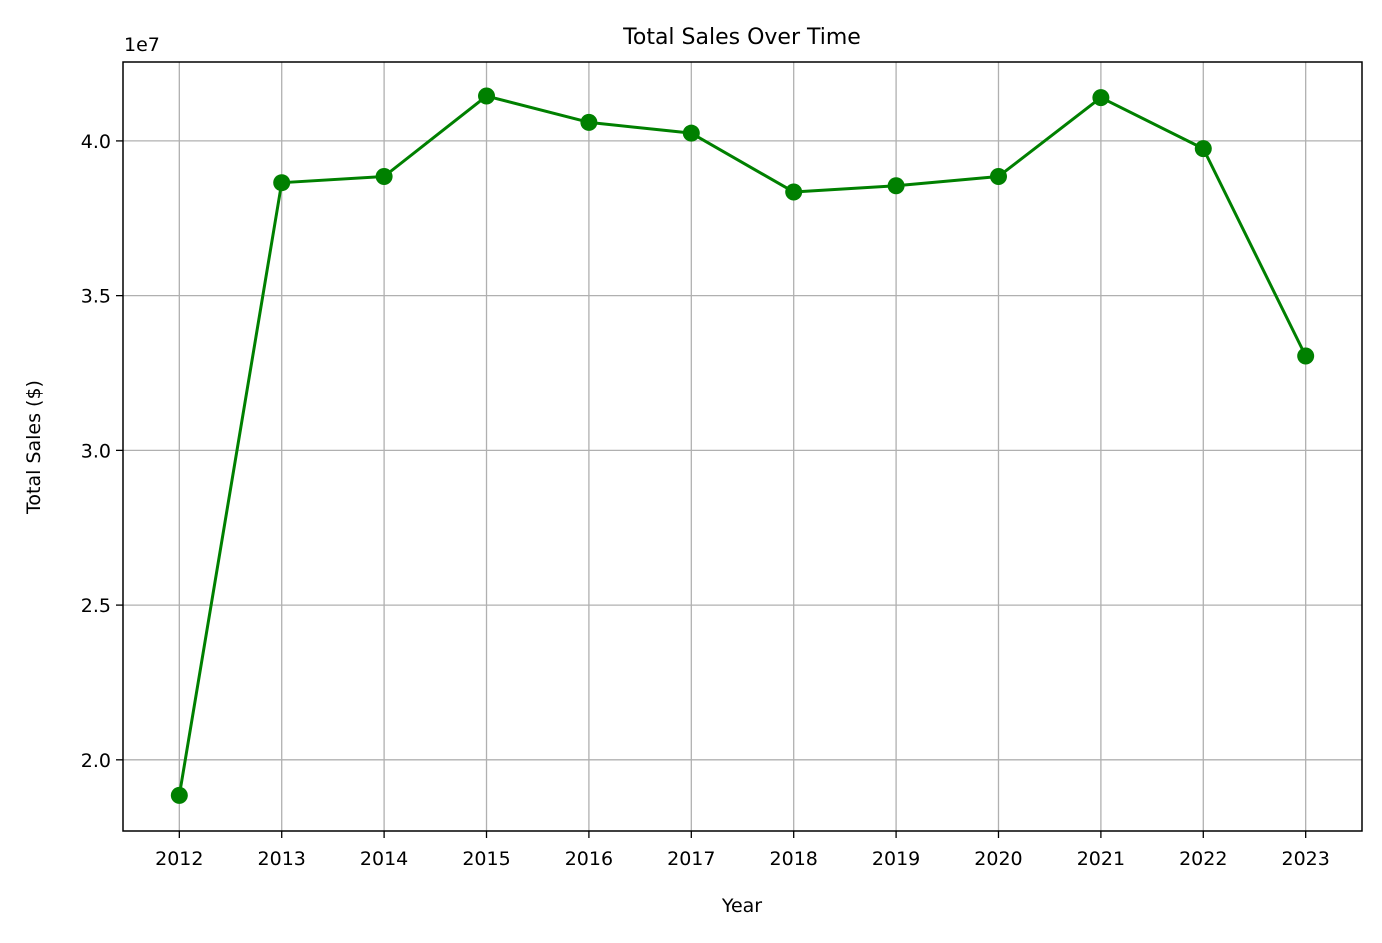 The image size is (1382, 943). What do you see at coordinates (1203, 859) in the screenshot?
I see `x-tick-label: 2022` at bounding box center [1203, 859].